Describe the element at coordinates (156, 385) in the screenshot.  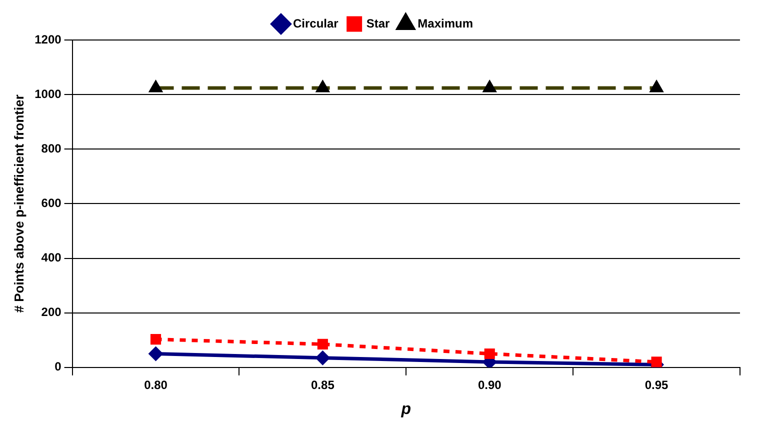
I see `x-tick-label: 0.80` at that location.